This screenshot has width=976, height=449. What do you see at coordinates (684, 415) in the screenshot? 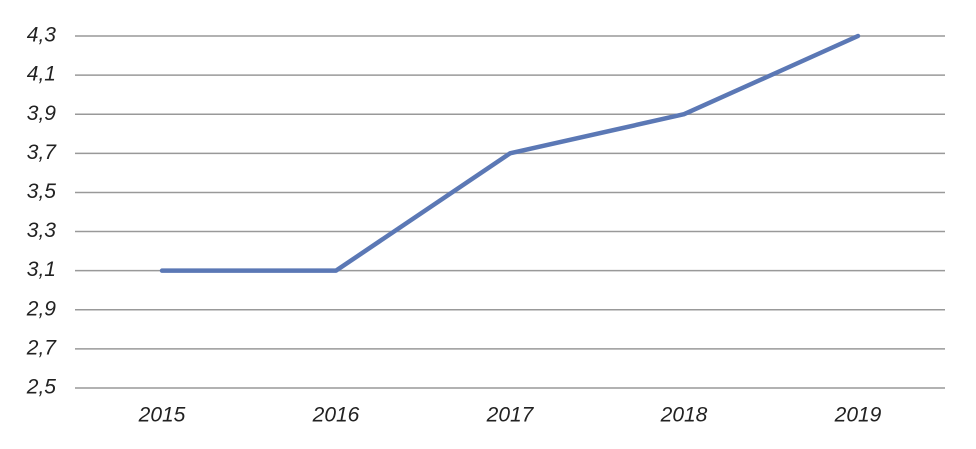
I see `x-tick-label: 2018` at bounding box center [684, 415].